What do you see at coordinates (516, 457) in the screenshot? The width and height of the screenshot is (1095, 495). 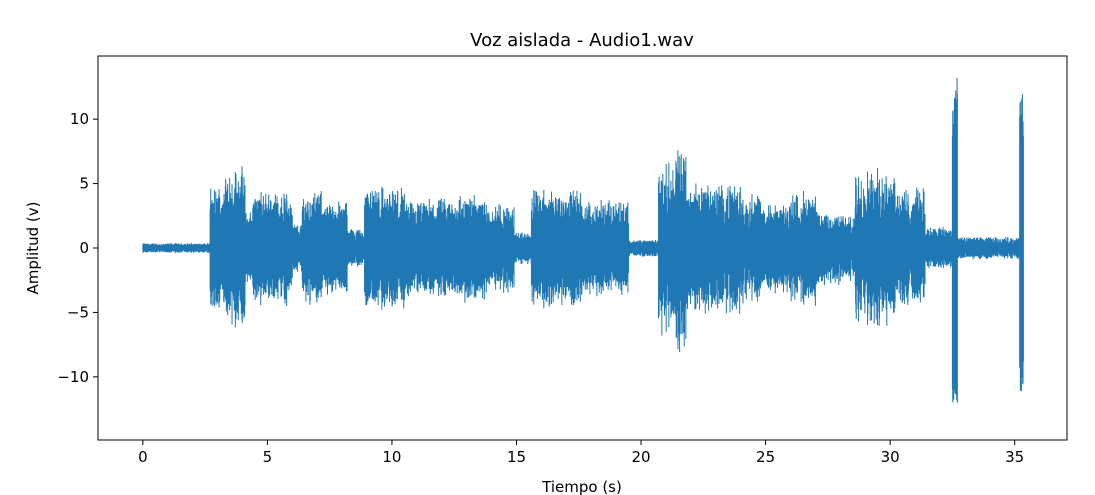 I see `x-tick-label: 15` at bounding box center [516, 457].